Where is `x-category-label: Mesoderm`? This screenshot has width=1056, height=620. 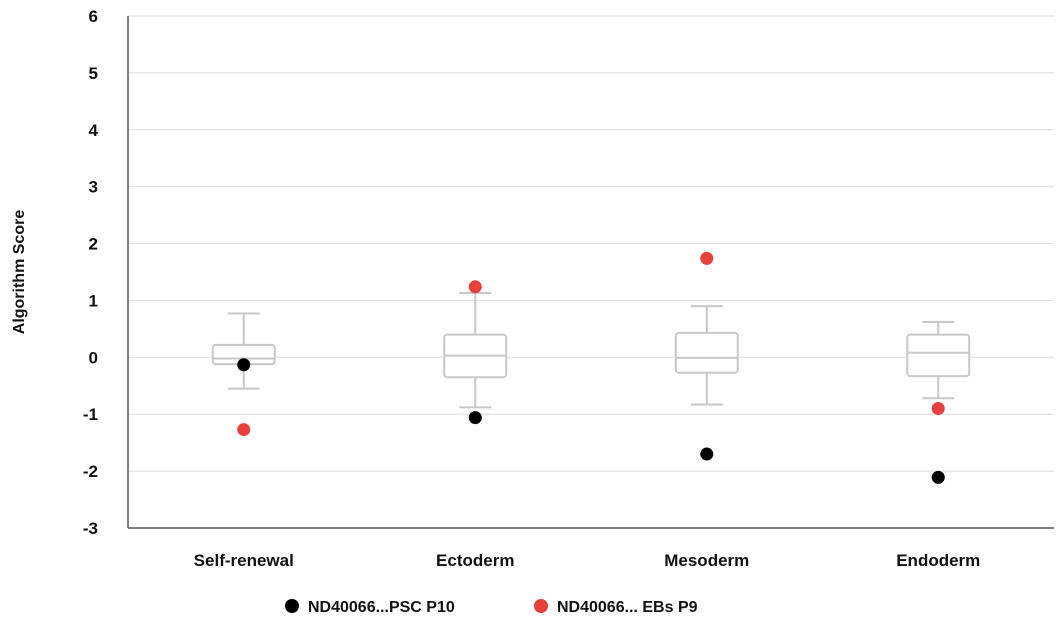
x-category-label: Mesoderm is located at coordinates (706, 560).